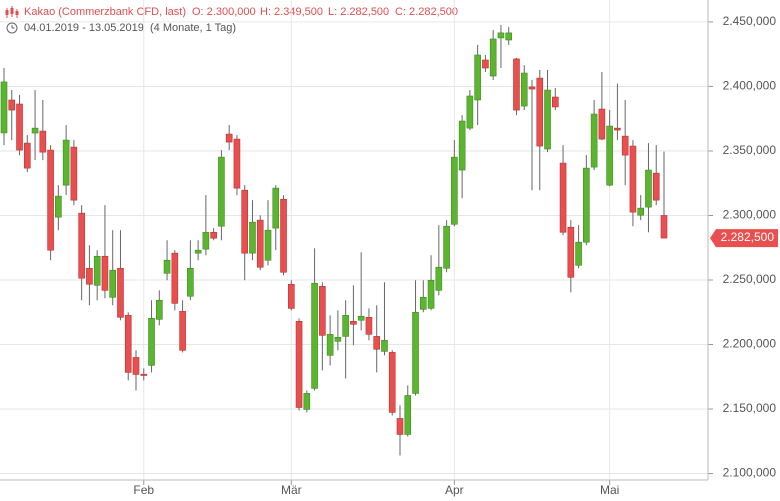 This screenshot has width=780, height=501. Describe the element at coordinates (750, 279) in the screenshot. I see `y-tick-label: 2.250,000` at that location.